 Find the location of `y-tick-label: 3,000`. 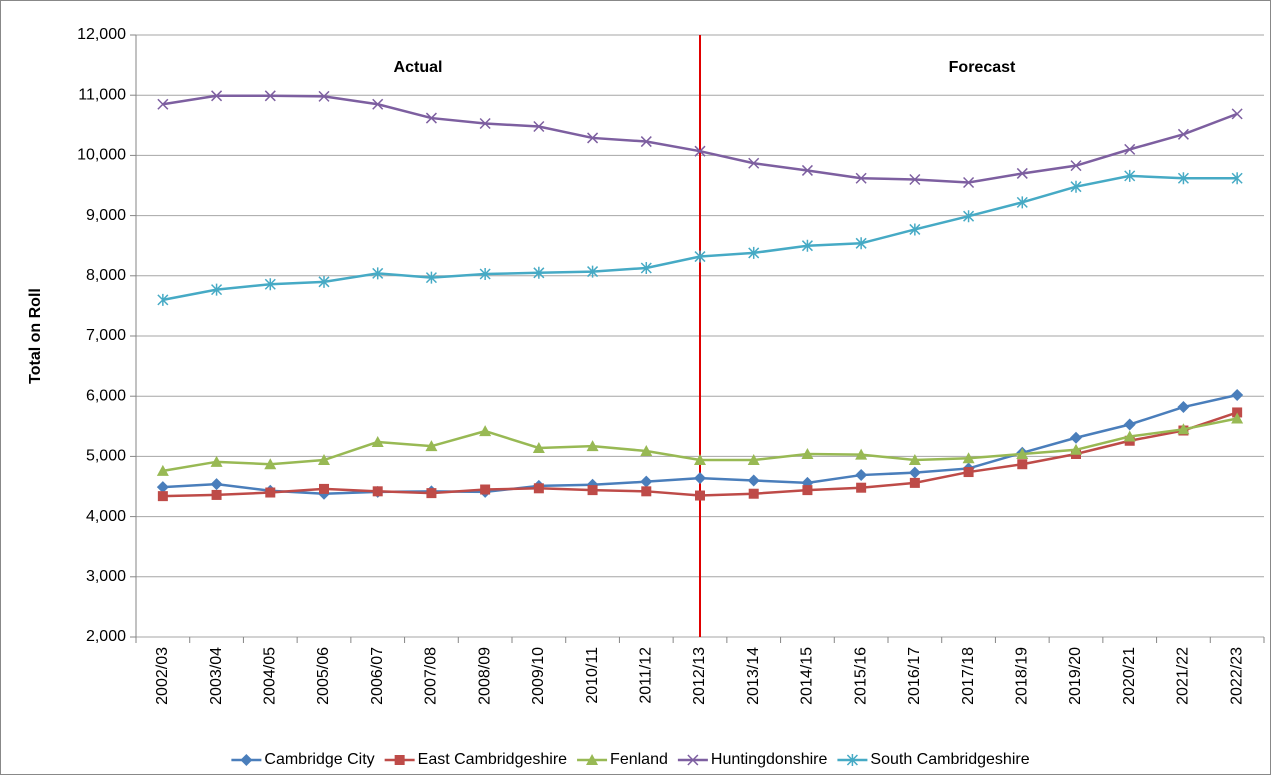

y-tick-label: 3,000 is located at coordinates (106, 576).